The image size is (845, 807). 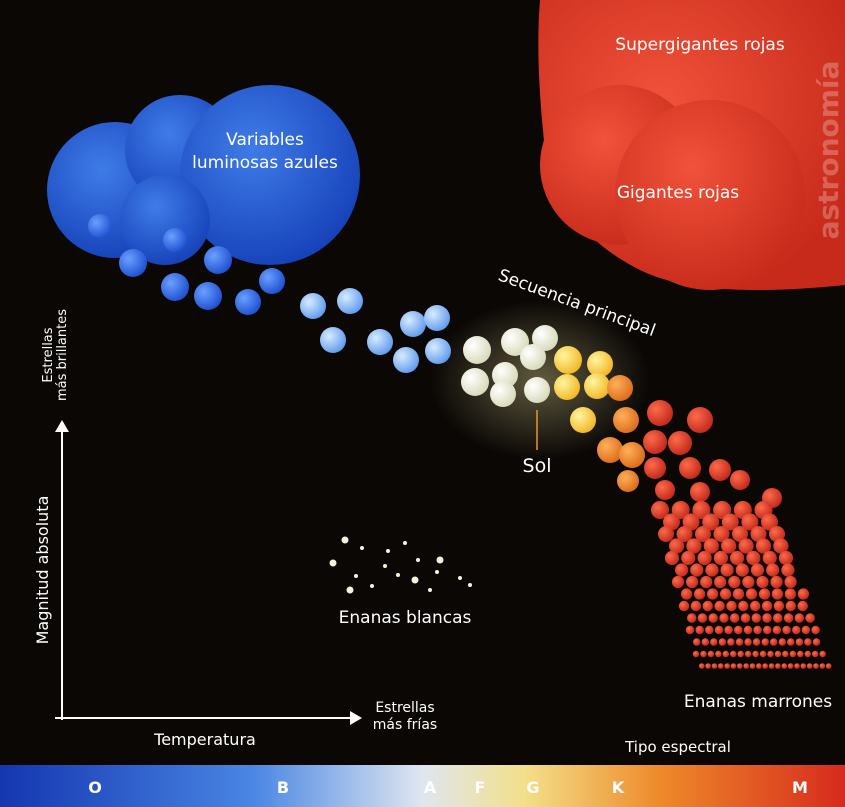 I want to click on x-end-label: Estrellas, so click(x=404, y=708).